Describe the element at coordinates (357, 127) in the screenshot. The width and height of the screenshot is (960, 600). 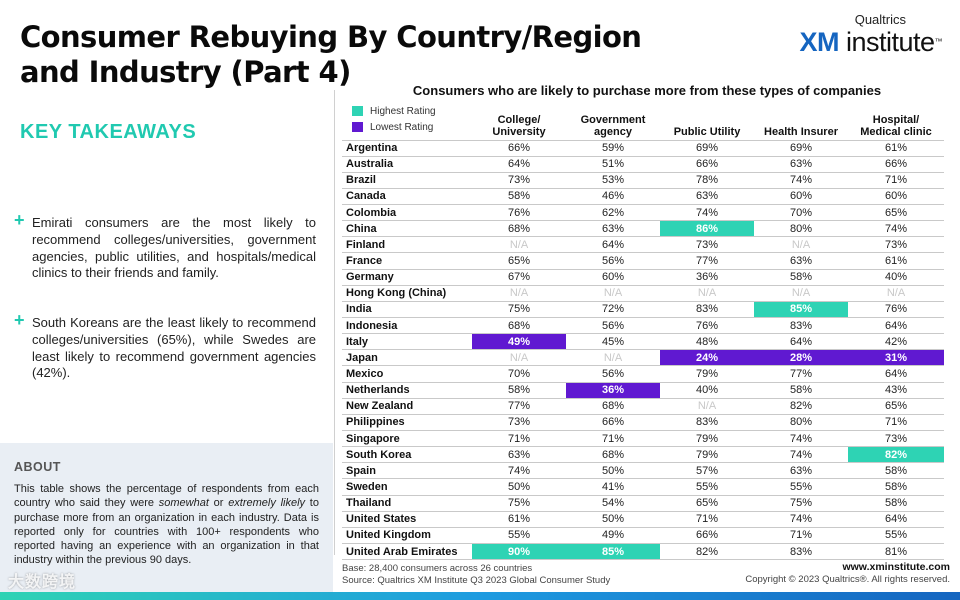
I see `legend-lowest-swatch` at that location.